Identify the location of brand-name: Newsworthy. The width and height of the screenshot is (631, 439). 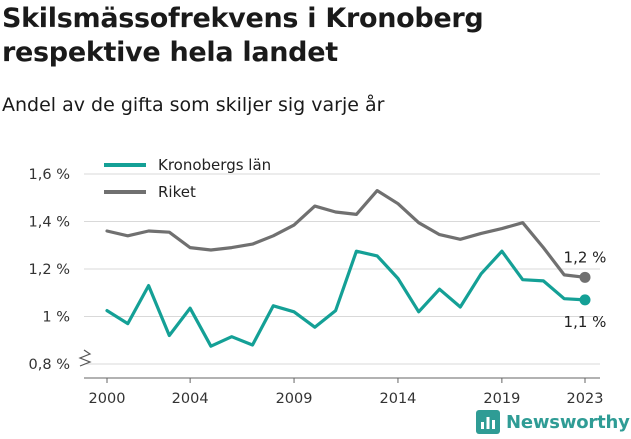
(568, 422).